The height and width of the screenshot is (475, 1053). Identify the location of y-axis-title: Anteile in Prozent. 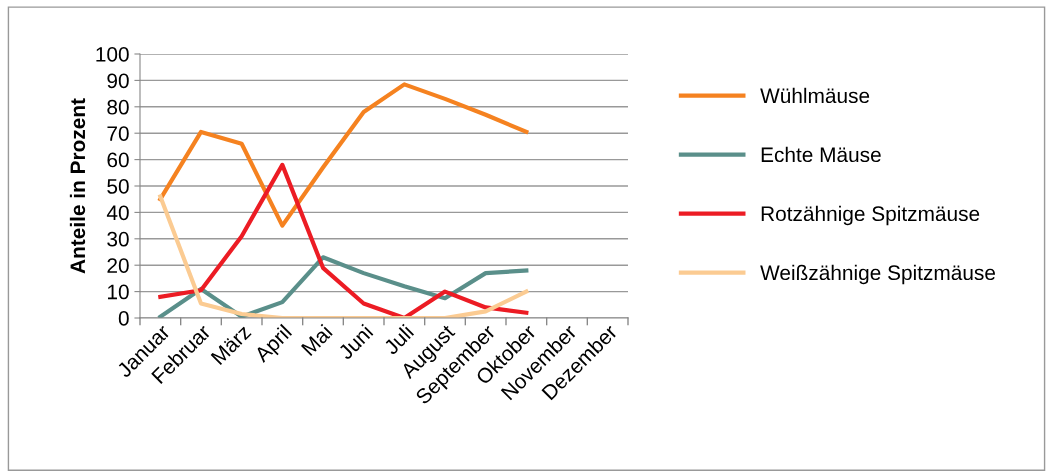
(77, 186).